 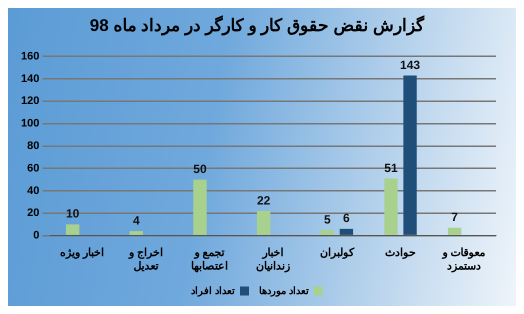 What do you see at coordinates (213, 291) in the screenshot?
I see `legend-label: تعداد افراد` at bounding box center [213, 291].